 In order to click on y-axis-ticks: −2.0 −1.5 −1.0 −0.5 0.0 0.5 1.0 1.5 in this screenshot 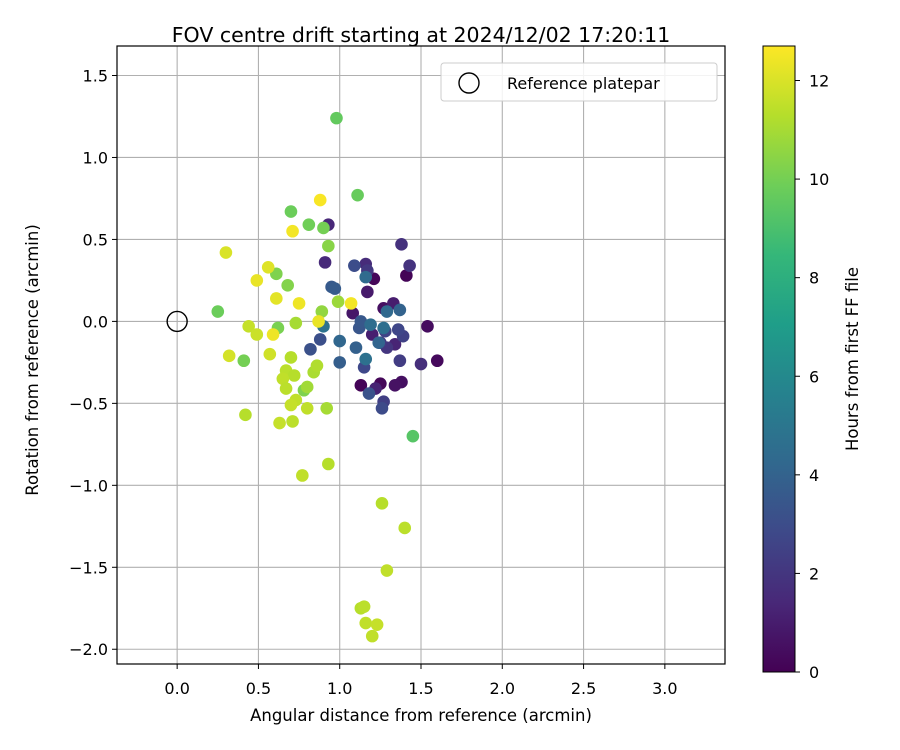, I will do `click(93, 363)`.